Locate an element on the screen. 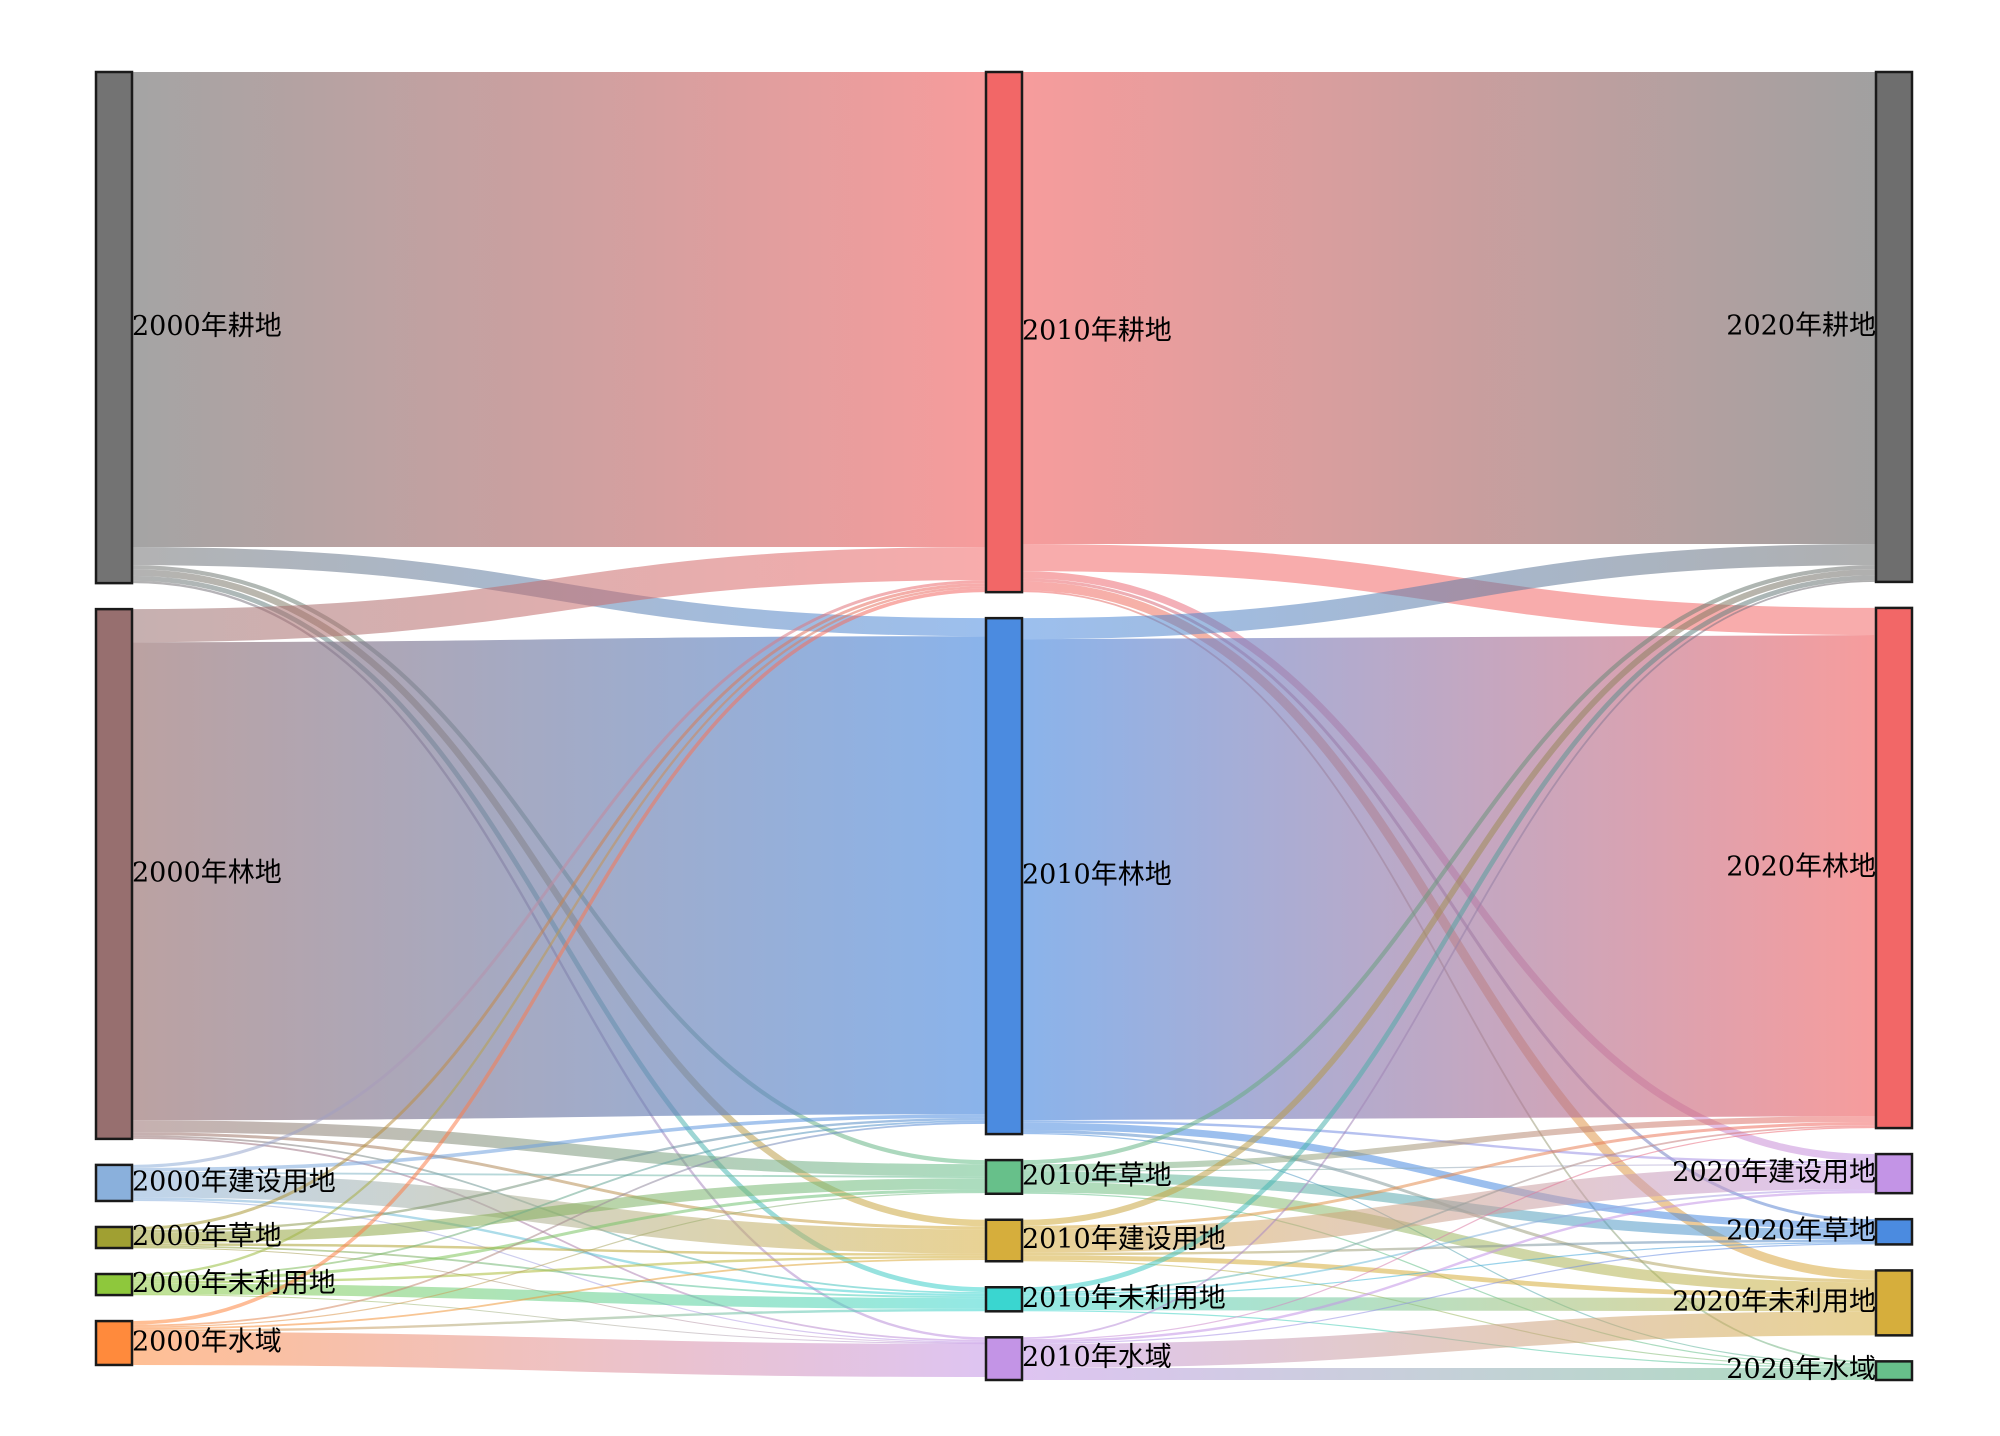  label-c1-gengdi: 2010年耕地 is located at coordinates (1097, 331).